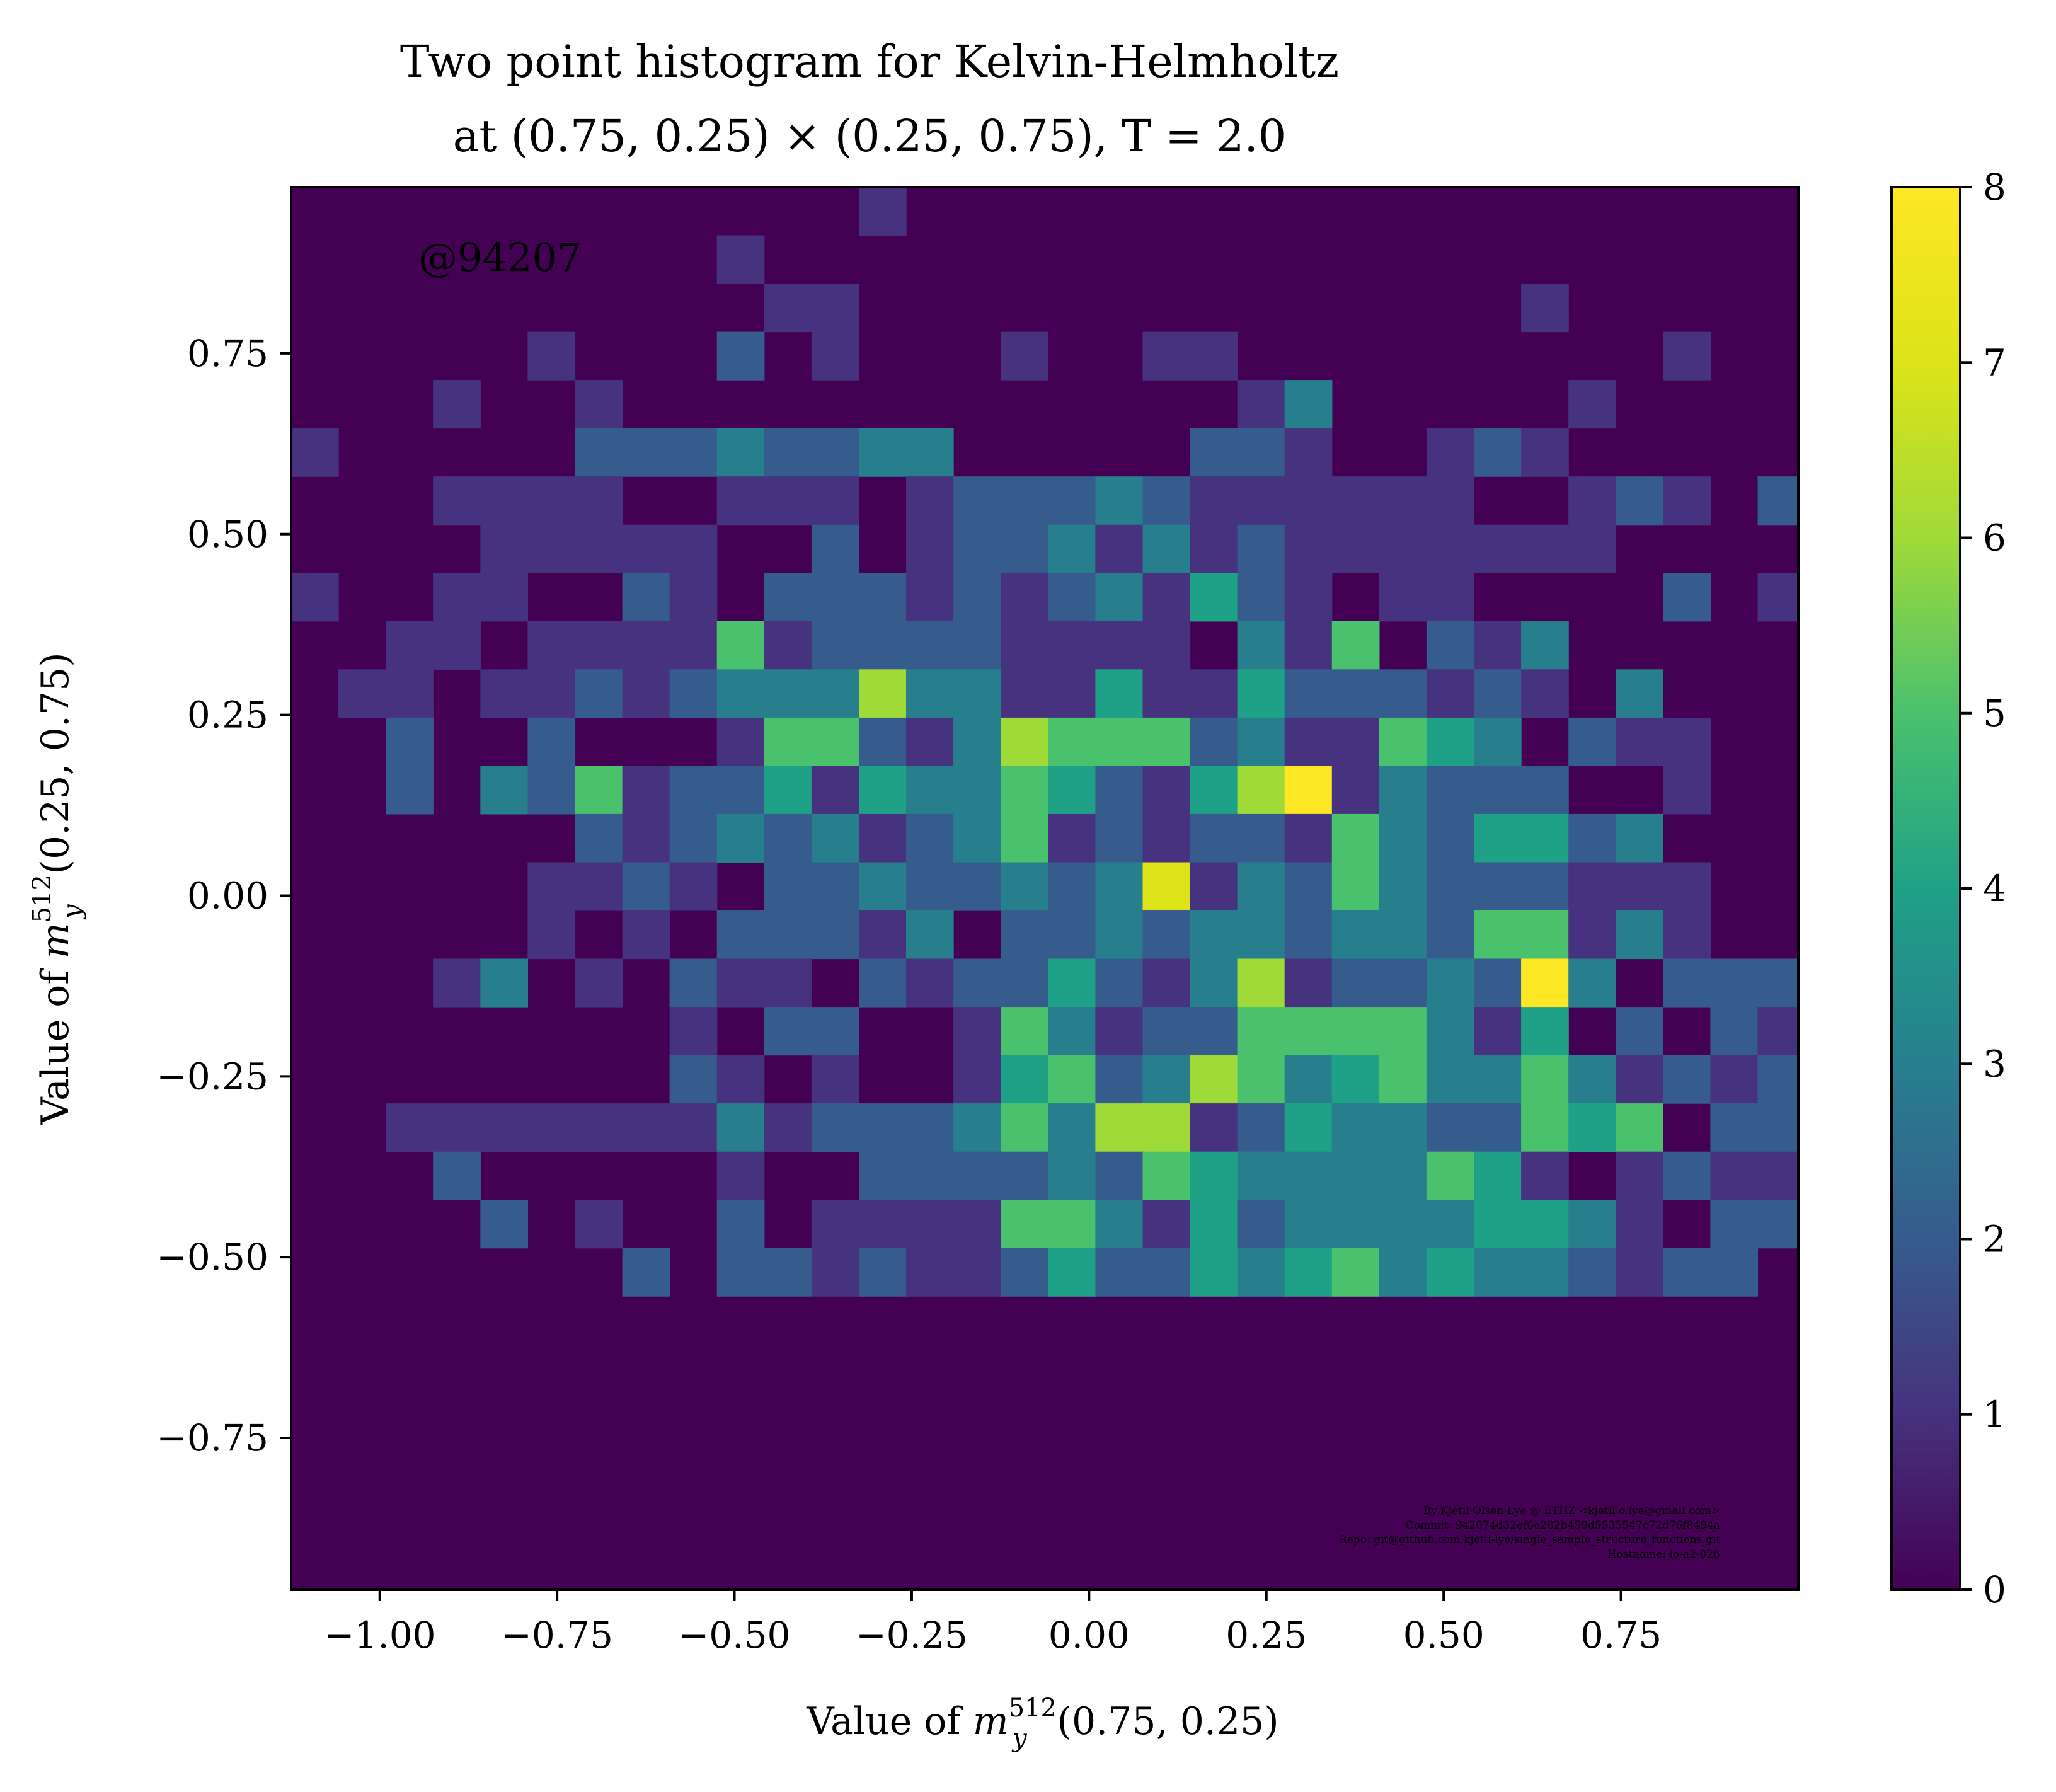 The height and width of the screenshot is (1792, 2056). What do you see at coordinates (1994, 538) in the screenshot?
I see `colorbar-tick-label: 6` at bounding box center [1994, 538].